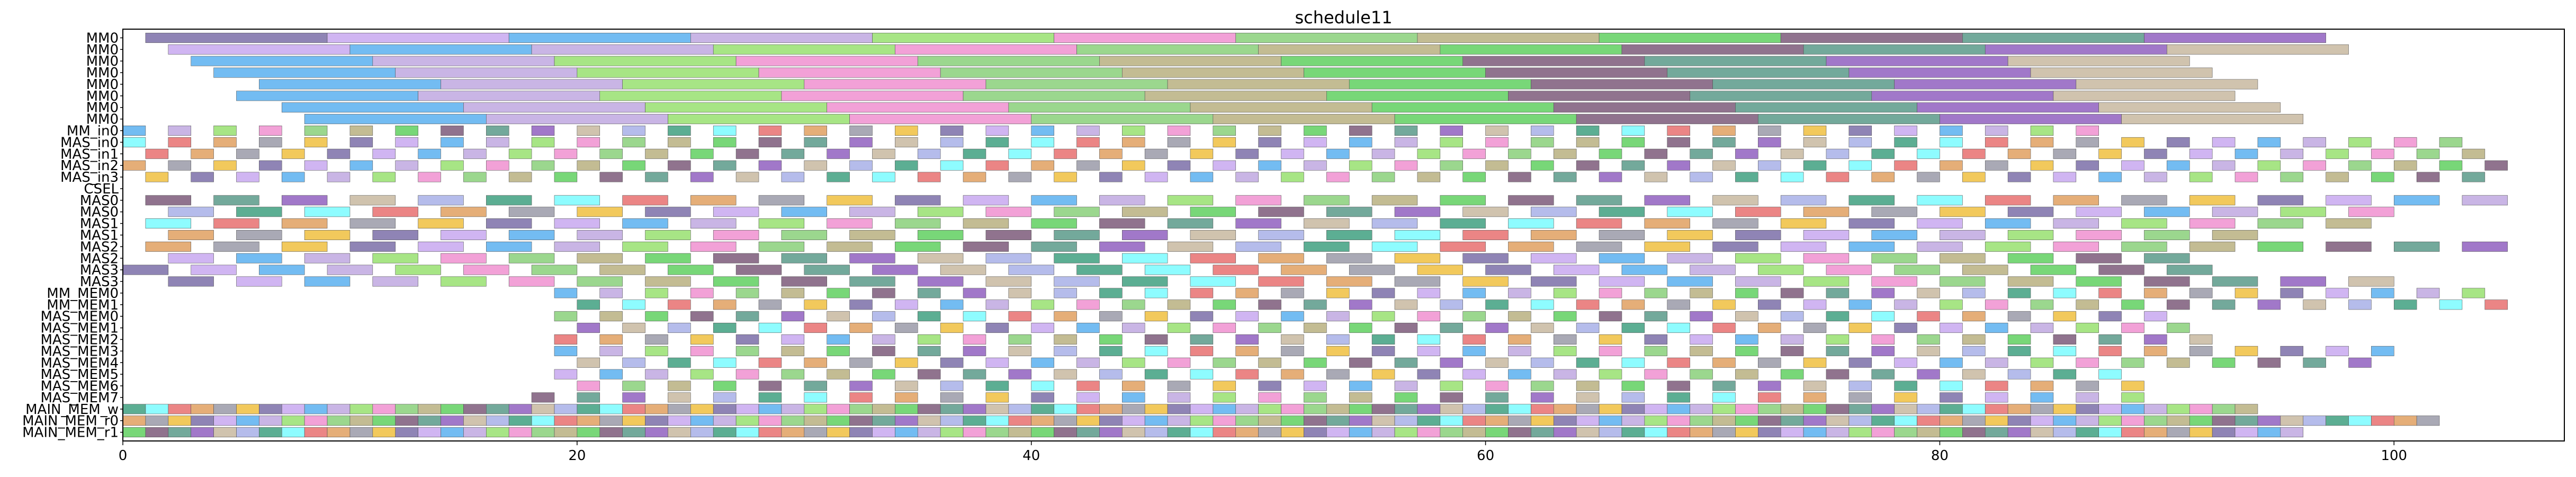 This screenshot has width=2576, height=477. What do you see at coordinates (89, 154) in the screenshot?
I see `y-tick-label: MAS_in1` at bounding box center [89, 154].